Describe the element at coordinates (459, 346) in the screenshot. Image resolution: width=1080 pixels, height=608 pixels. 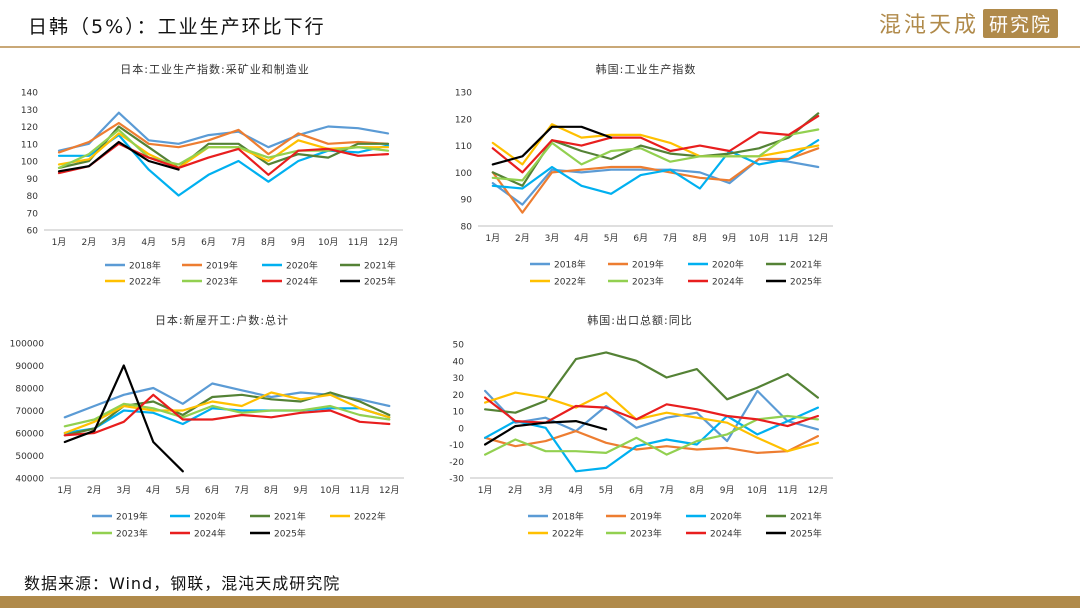
I see `y-tick-label: 50` at that location.